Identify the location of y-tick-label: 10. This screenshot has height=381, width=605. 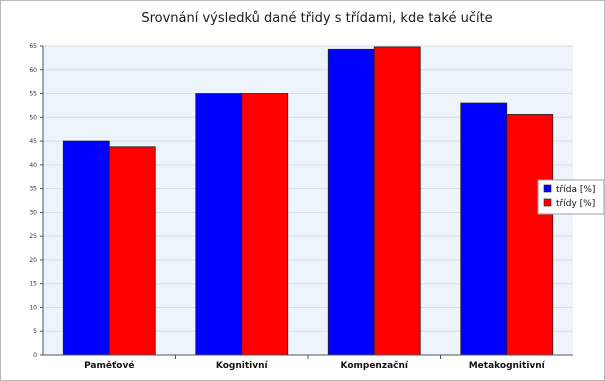
(33, 307).